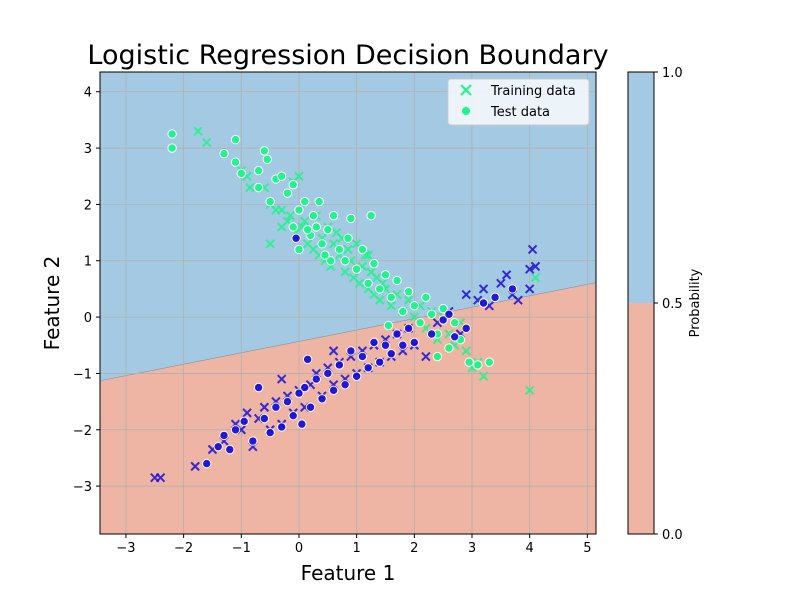 This screenshot has width=800, height=600. I want to click on colorbar-tick-label: 0.5, so click(672, 304).